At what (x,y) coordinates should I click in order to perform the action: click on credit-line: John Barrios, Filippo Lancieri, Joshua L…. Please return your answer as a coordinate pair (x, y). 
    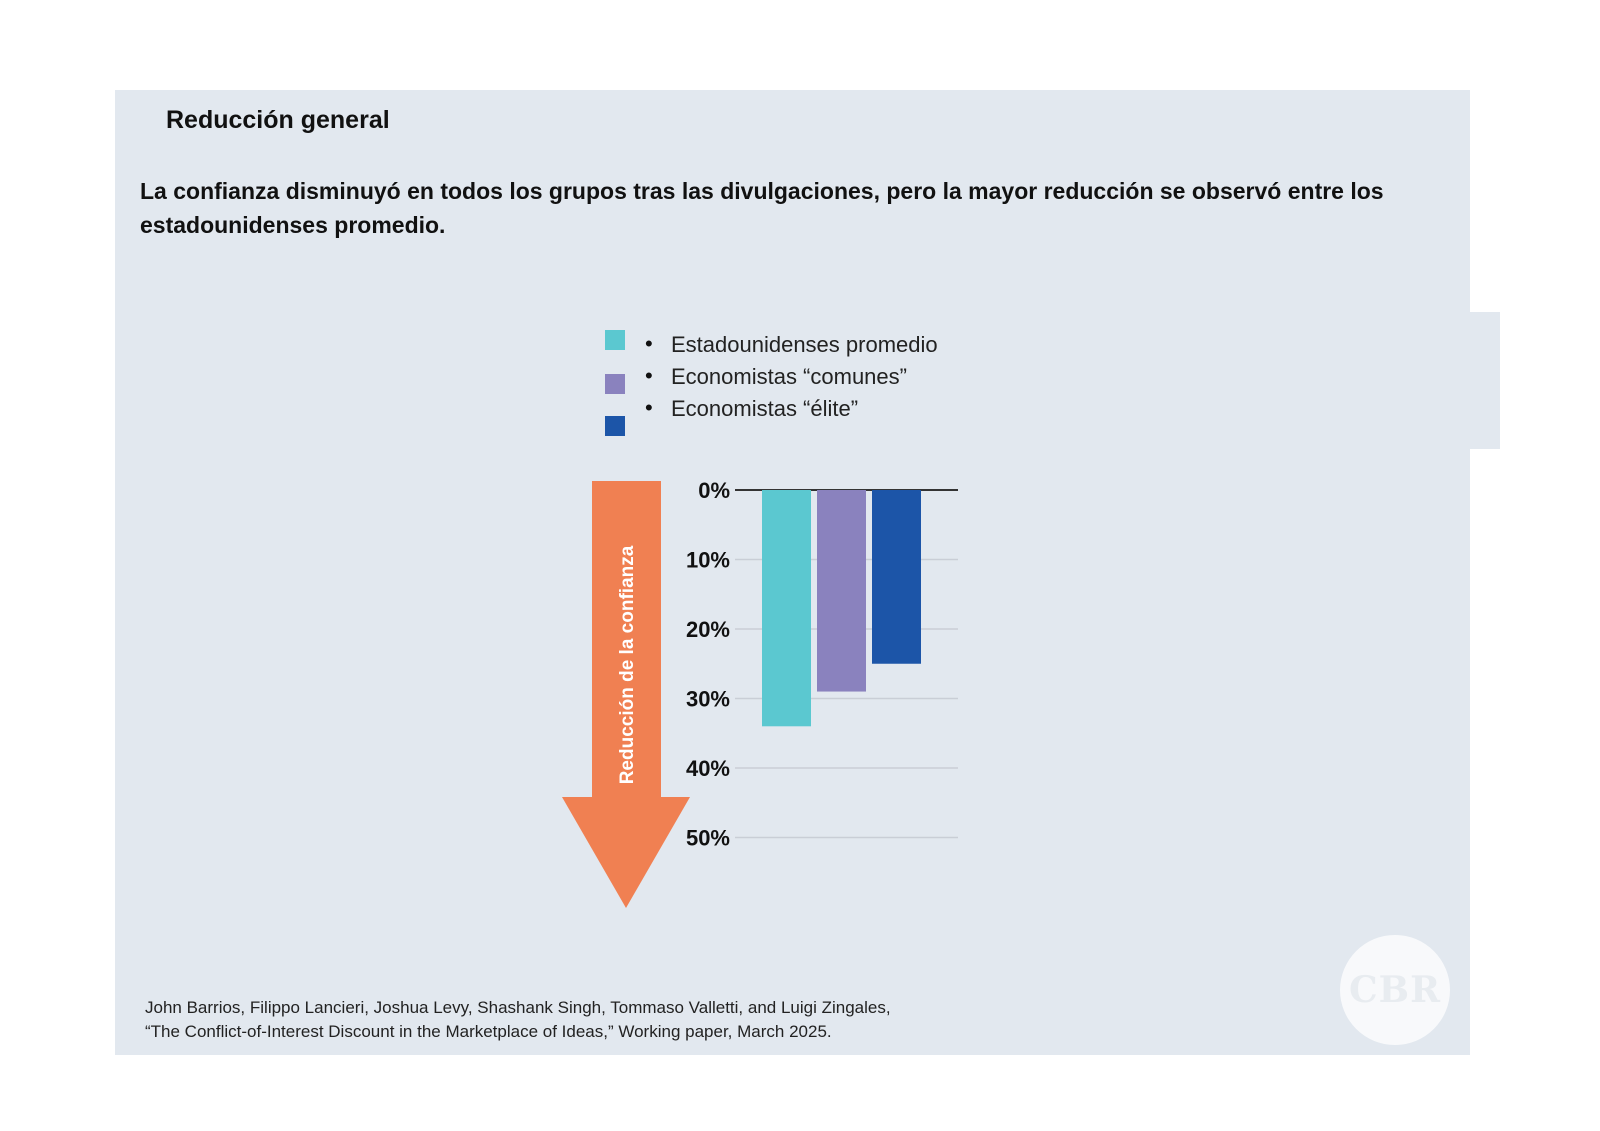
    Looking at the image, I should click on (518, 1007).